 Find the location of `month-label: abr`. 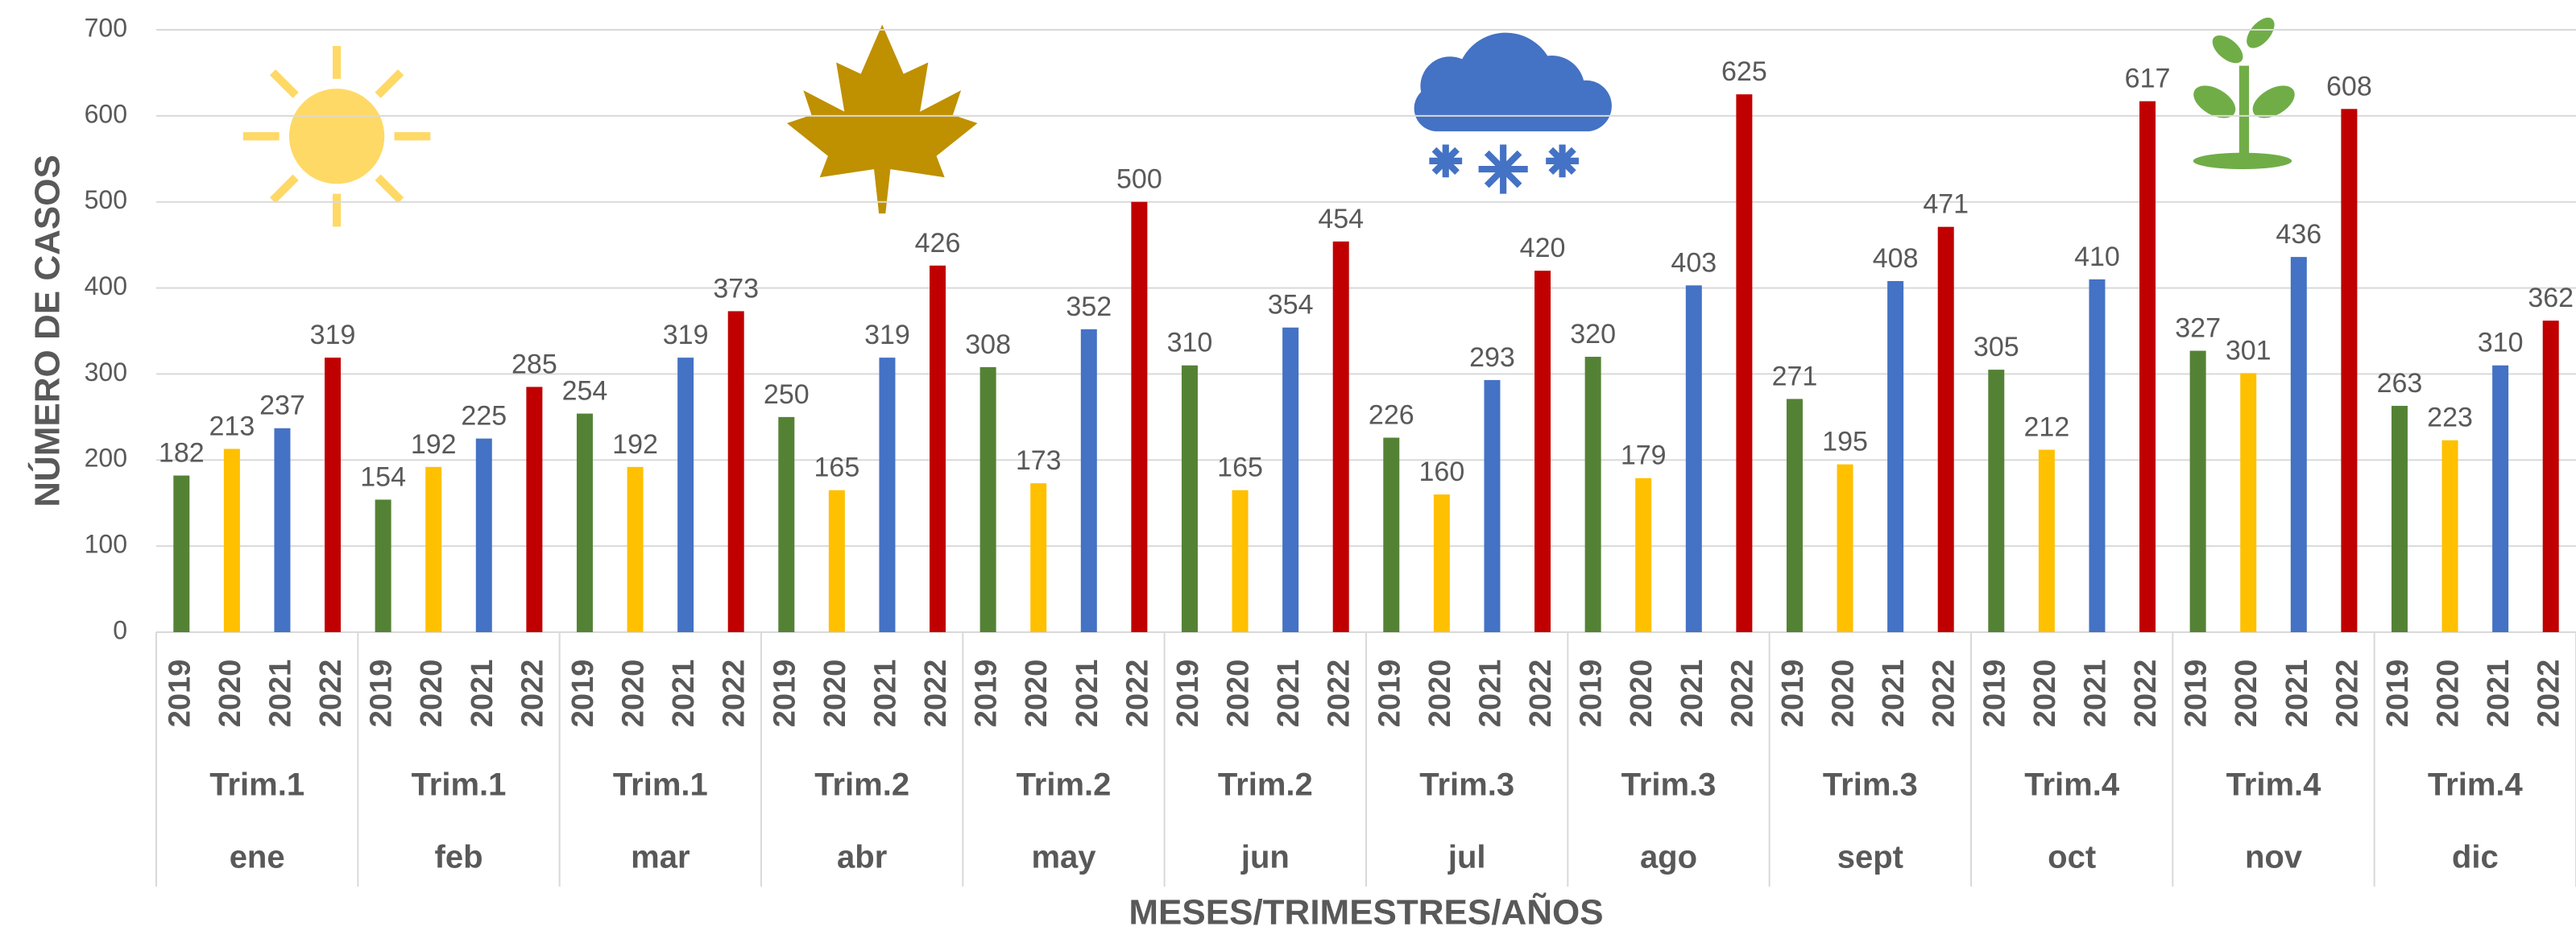

month-label: abr is located at coordinates (862, 858).